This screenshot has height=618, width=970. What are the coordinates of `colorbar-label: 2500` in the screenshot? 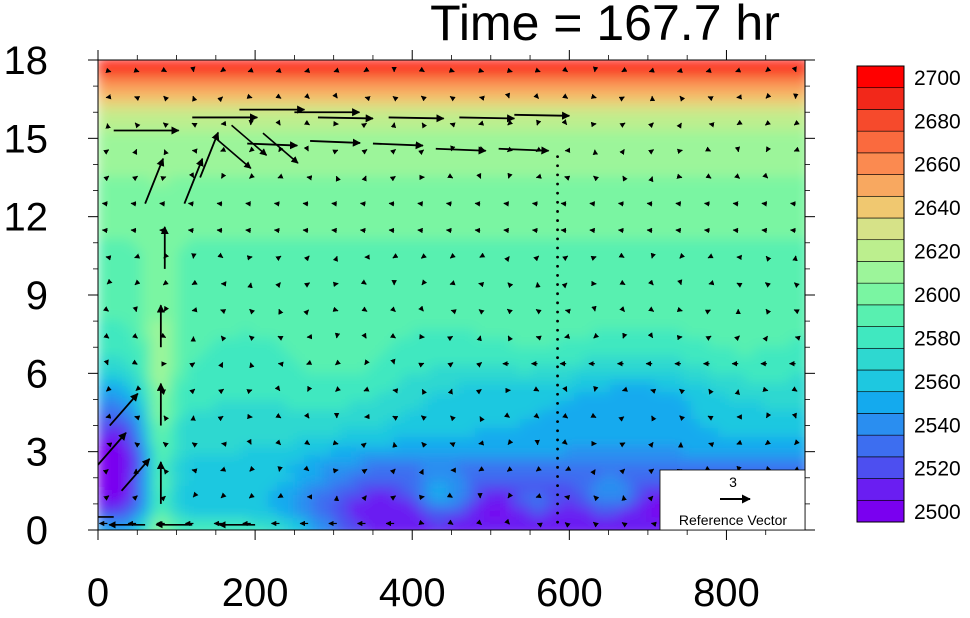 It's located at (937, 512).